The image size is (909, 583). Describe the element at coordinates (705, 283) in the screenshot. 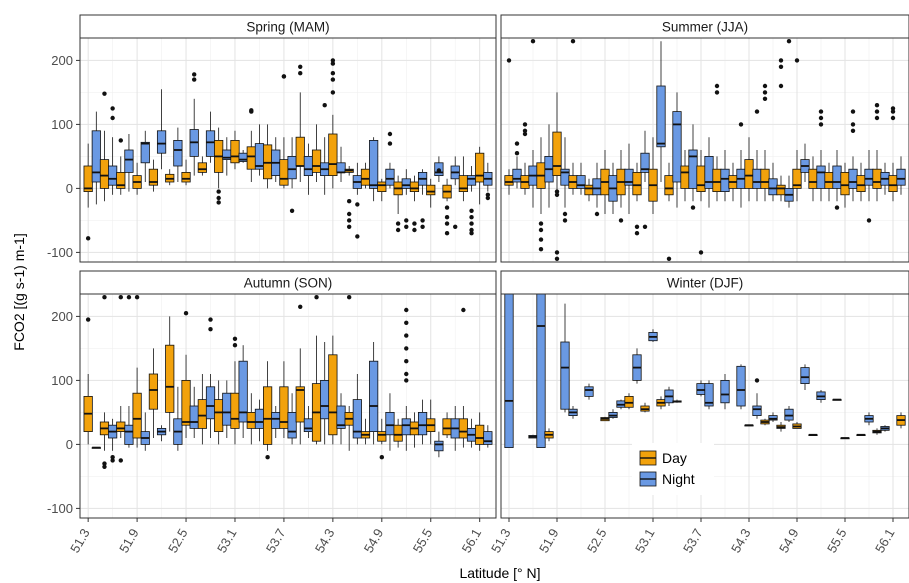

I see `panel-title: Winter (DJF)` at that location.